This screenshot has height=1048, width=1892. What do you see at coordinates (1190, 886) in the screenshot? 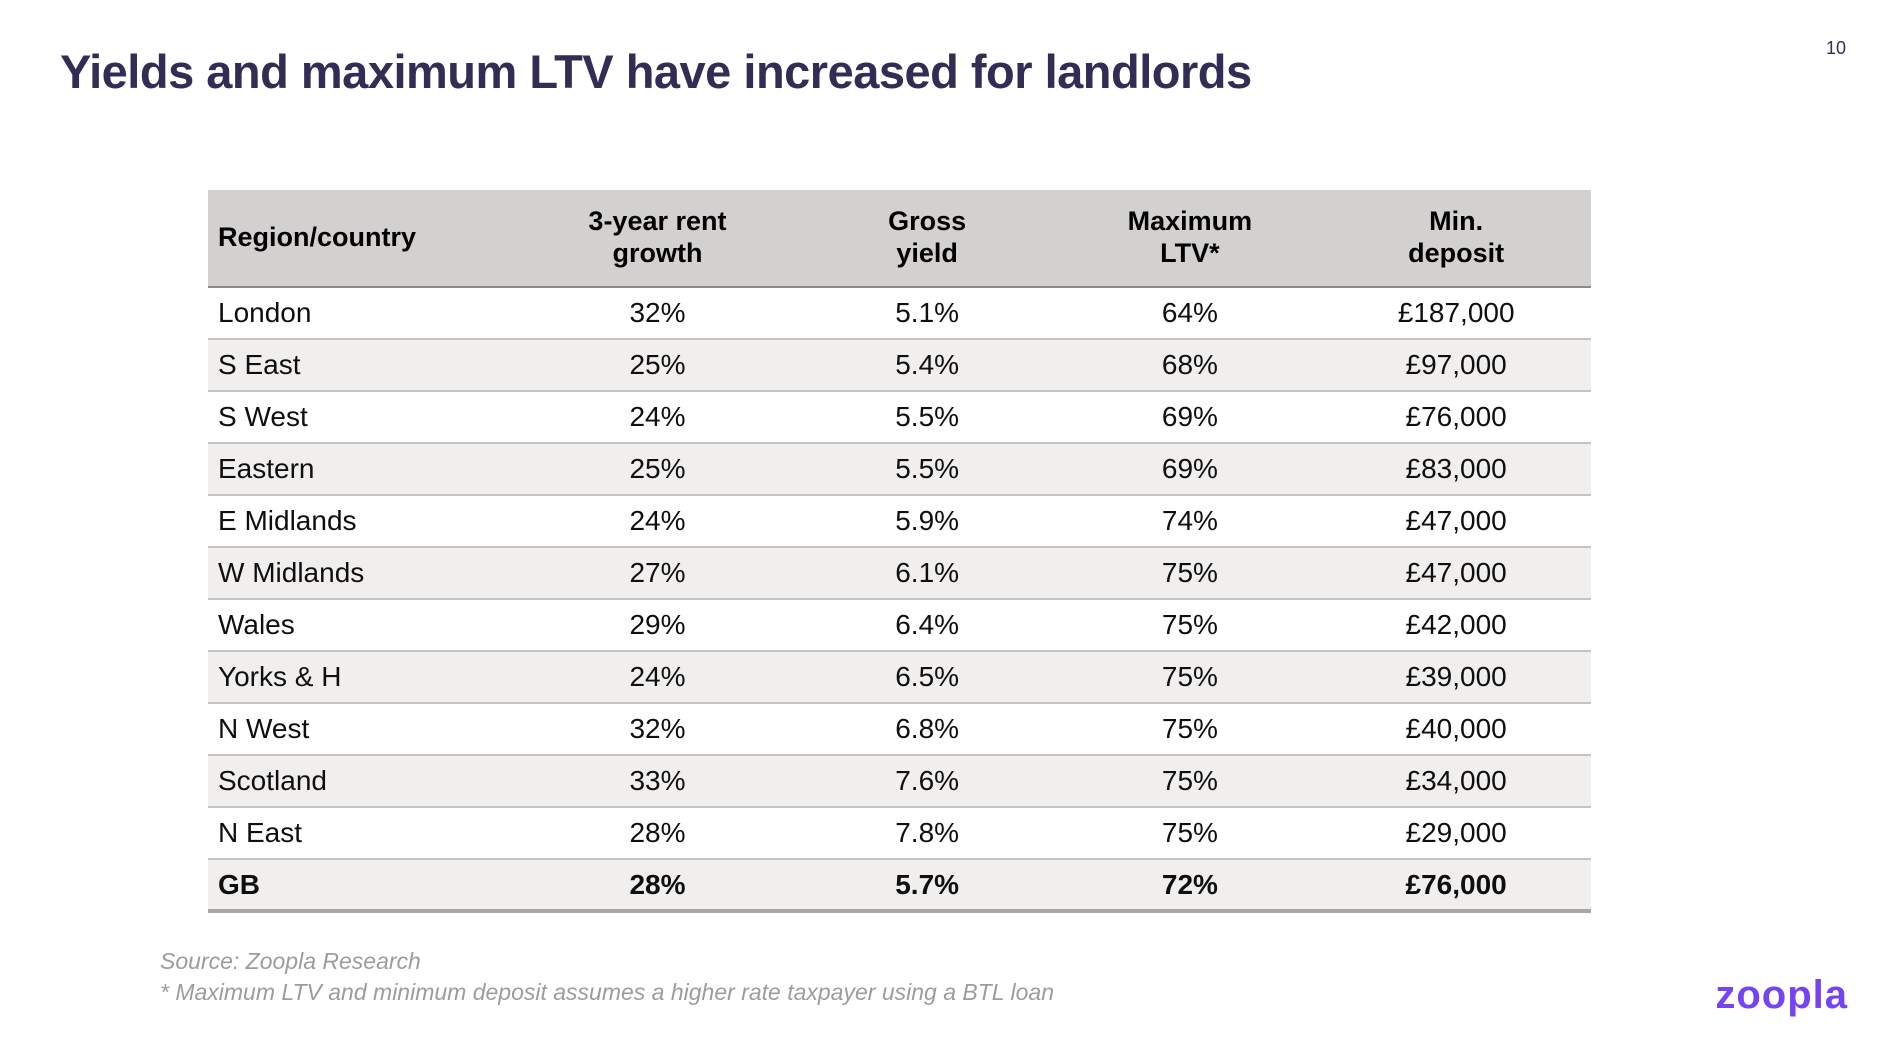
I see `value-cell: 72%` at bounding box center [1190, 886].